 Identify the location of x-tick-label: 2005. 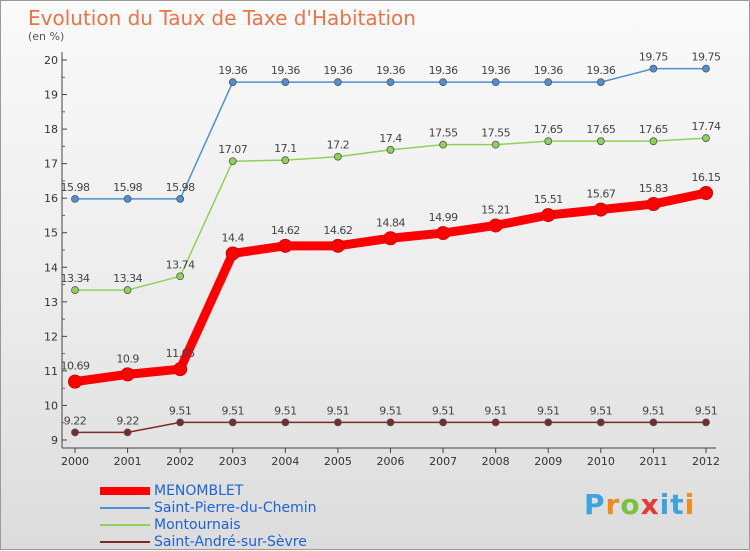
(338, 461).